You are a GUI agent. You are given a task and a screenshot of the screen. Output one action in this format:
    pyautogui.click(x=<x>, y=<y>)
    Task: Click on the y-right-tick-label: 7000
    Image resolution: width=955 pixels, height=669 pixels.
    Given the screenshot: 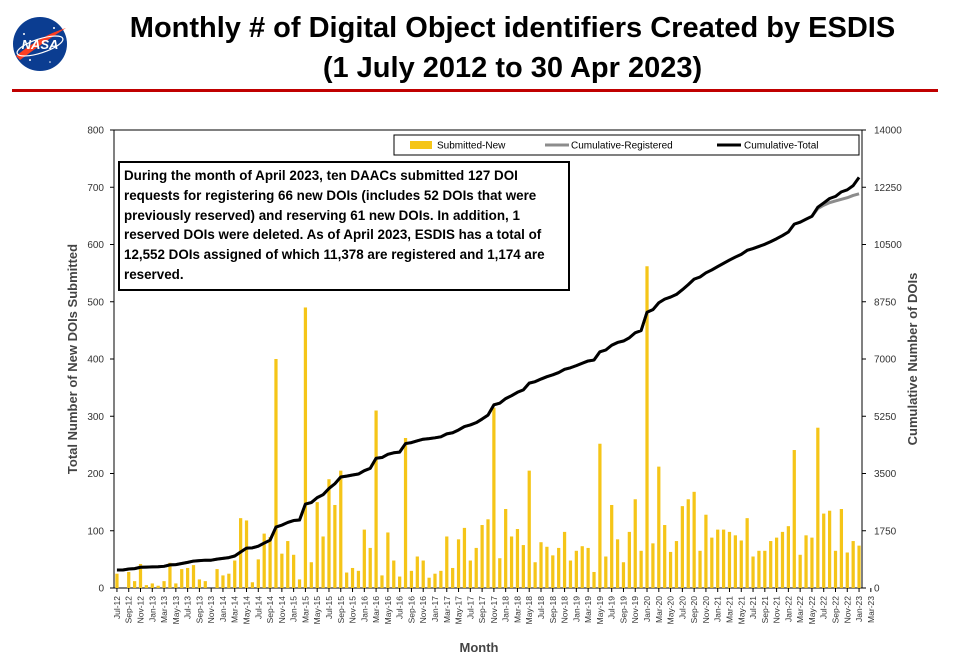 What is the action you would take?
    pyautogui.click(x=885, y=360)
    